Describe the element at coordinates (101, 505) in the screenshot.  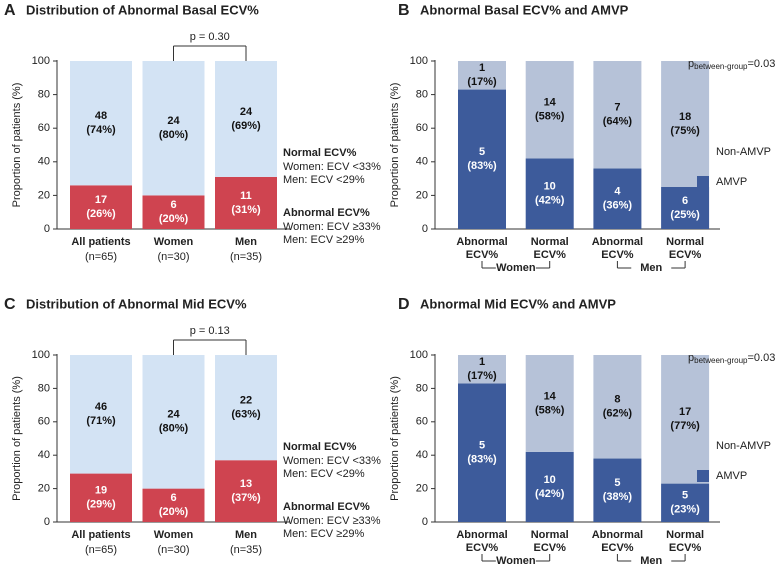
I see `value-label: (29%)` at that location.